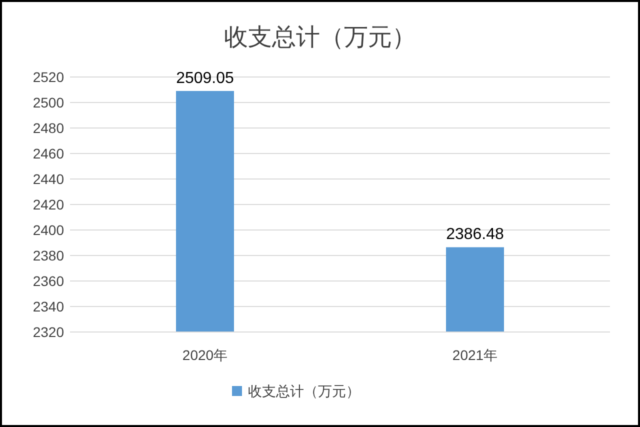 The image size is (640, 427). Describe the element at coordinates (48, 154) in the screenshot. I see `y-tick-label: 2460` at that location.